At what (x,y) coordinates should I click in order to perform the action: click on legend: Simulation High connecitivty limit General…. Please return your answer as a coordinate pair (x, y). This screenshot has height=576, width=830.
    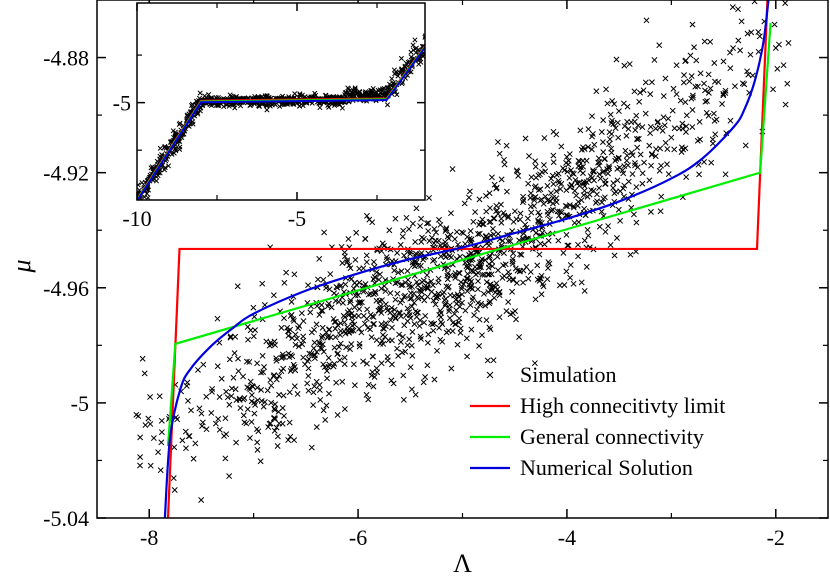
    Looking at the image, I should click on (597, 421).